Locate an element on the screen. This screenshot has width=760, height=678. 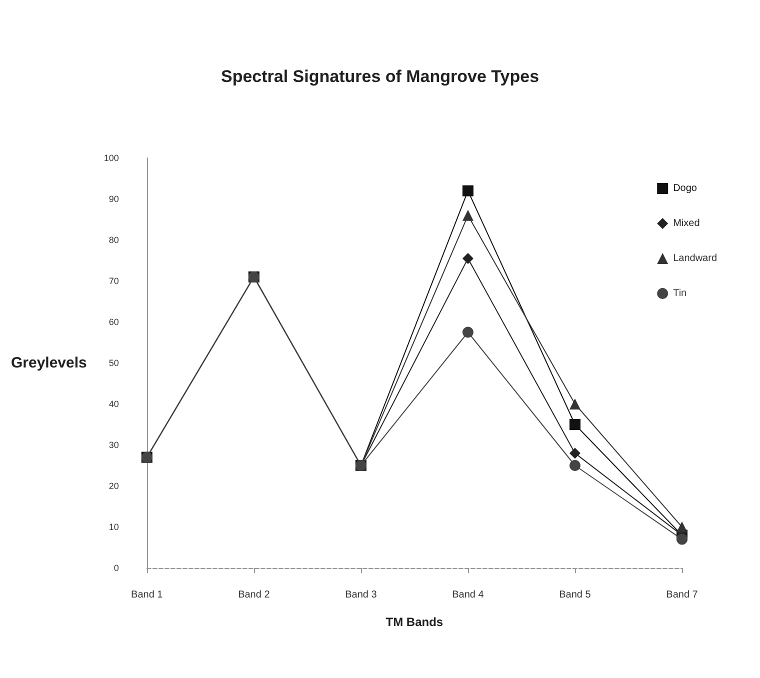
y-tick-label: 0 is located at coordinates (116, 568).